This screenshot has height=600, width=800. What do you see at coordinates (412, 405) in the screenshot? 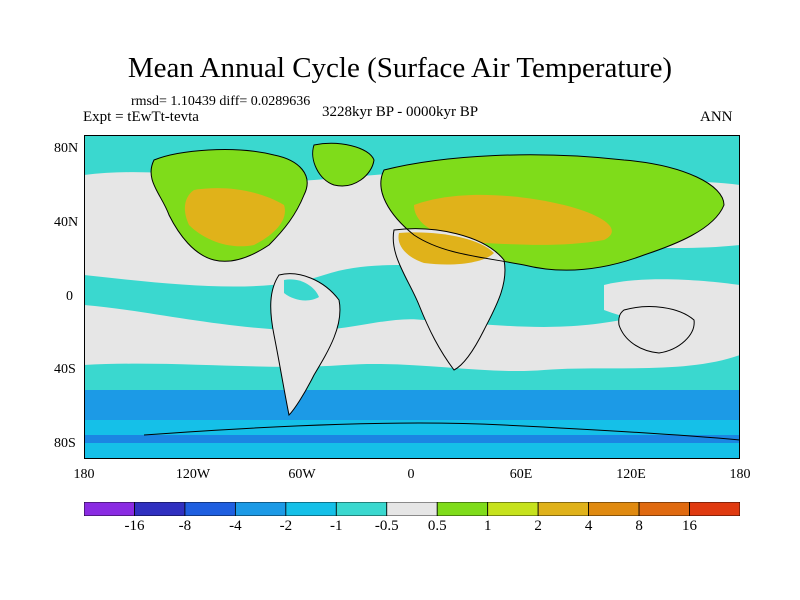
I see `southern-ocean-band` at bounding box center [412, 405].